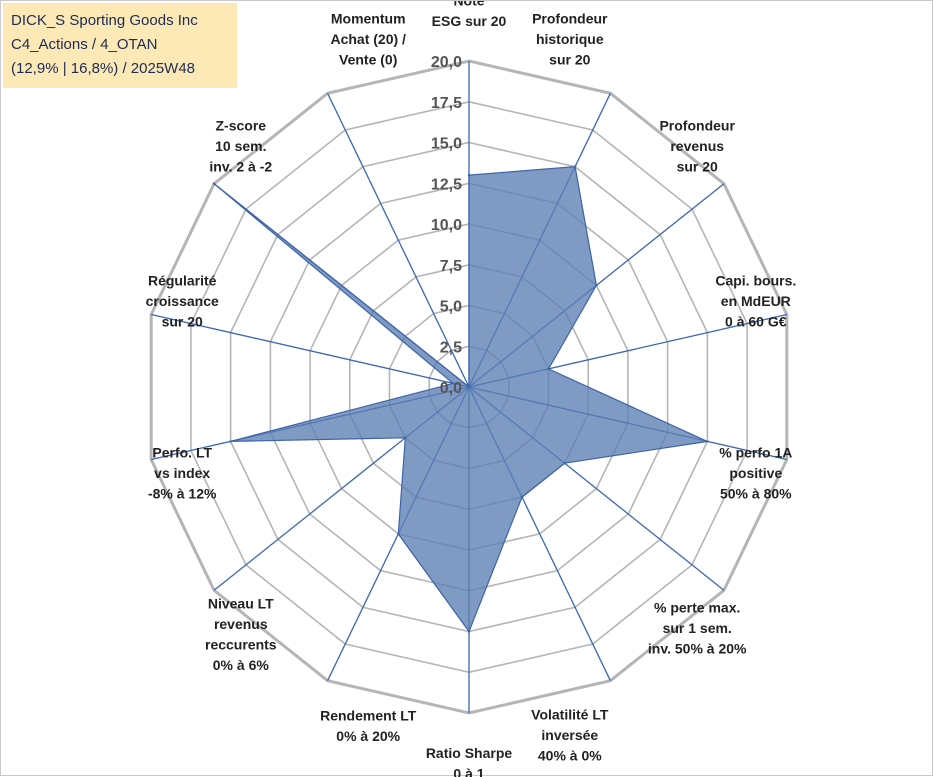 This screenshot has width=933, height=777. Describe the element at coordinates (368, 38) in the screenshot. I see `axis-label: Momentum Achat (20) / Vente (0)` at that location.